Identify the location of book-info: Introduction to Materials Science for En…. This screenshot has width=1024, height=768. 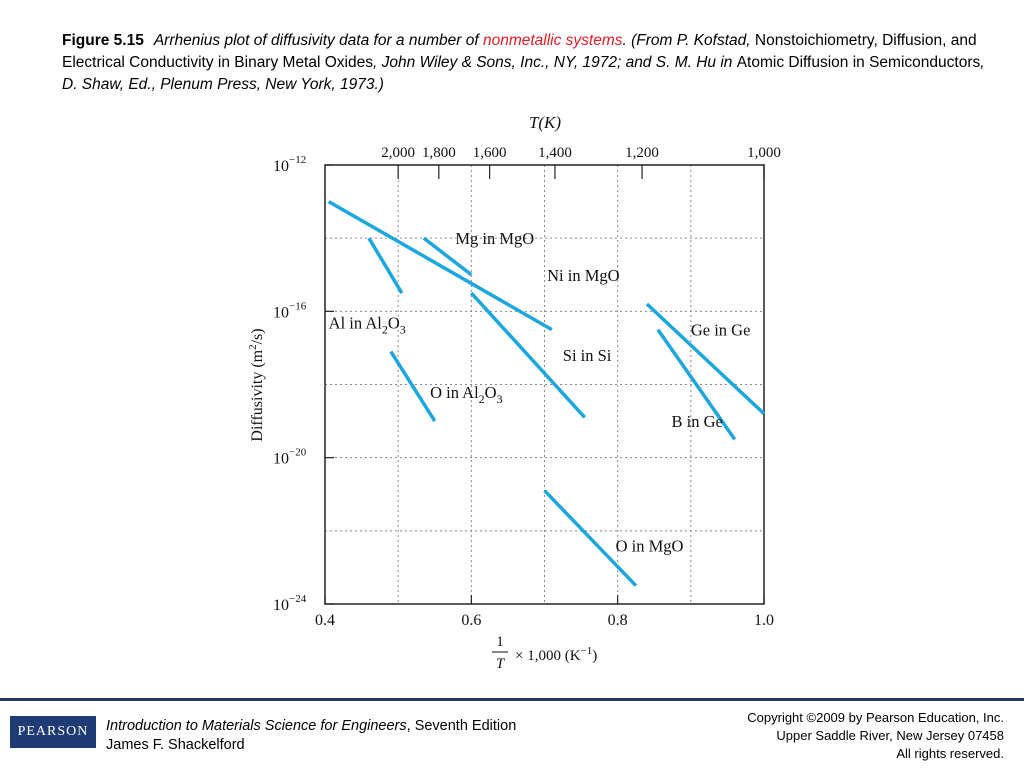
(311, 736).